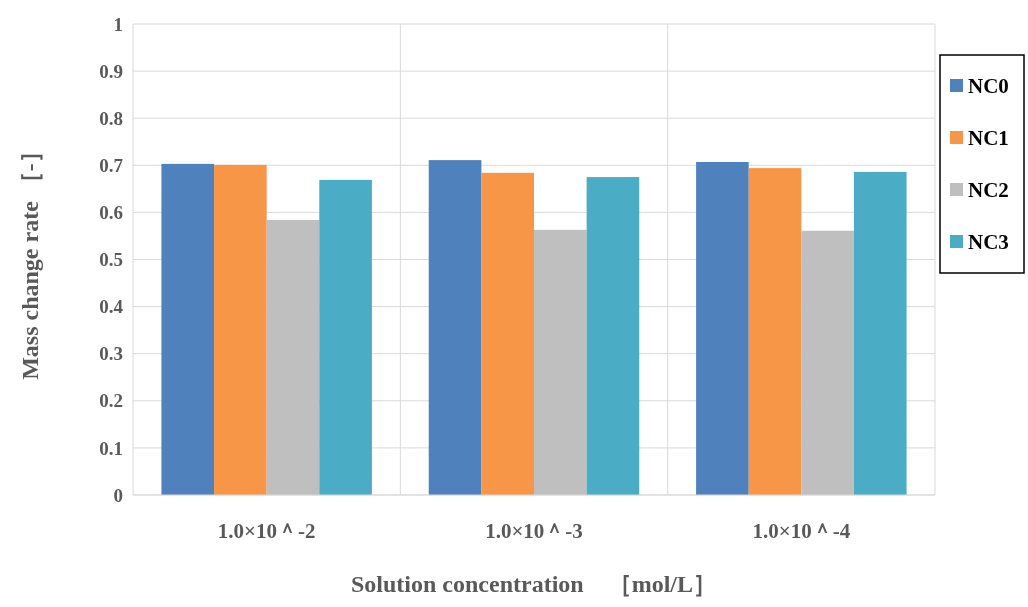 This screenshot has width=1028, height=607. What do you see at coordinates (118, 24) in the screenshot?
I see `y-tick-label: 1` at bounding box center [118, 24].